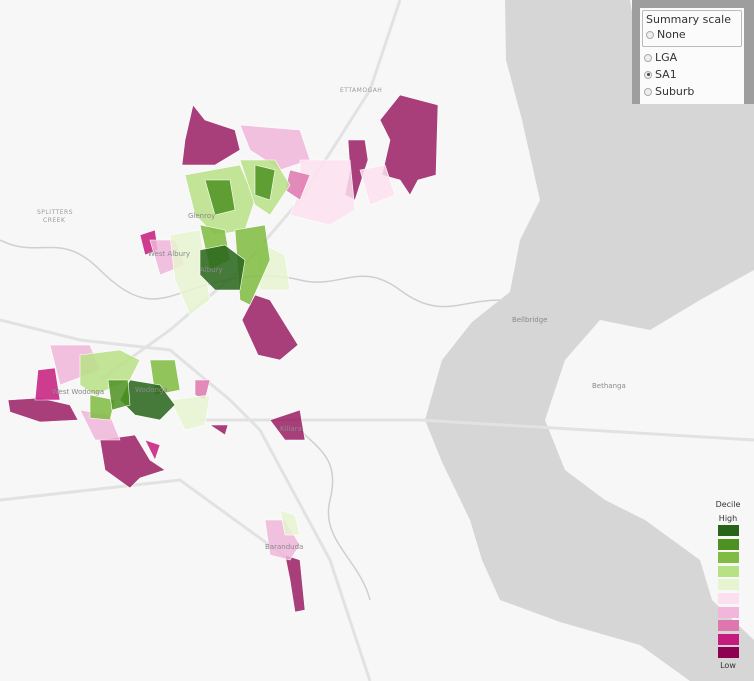 This screenshot has height=681, width=754. I want to click on summary-scale-title: Summary scale, so click(688, 19).